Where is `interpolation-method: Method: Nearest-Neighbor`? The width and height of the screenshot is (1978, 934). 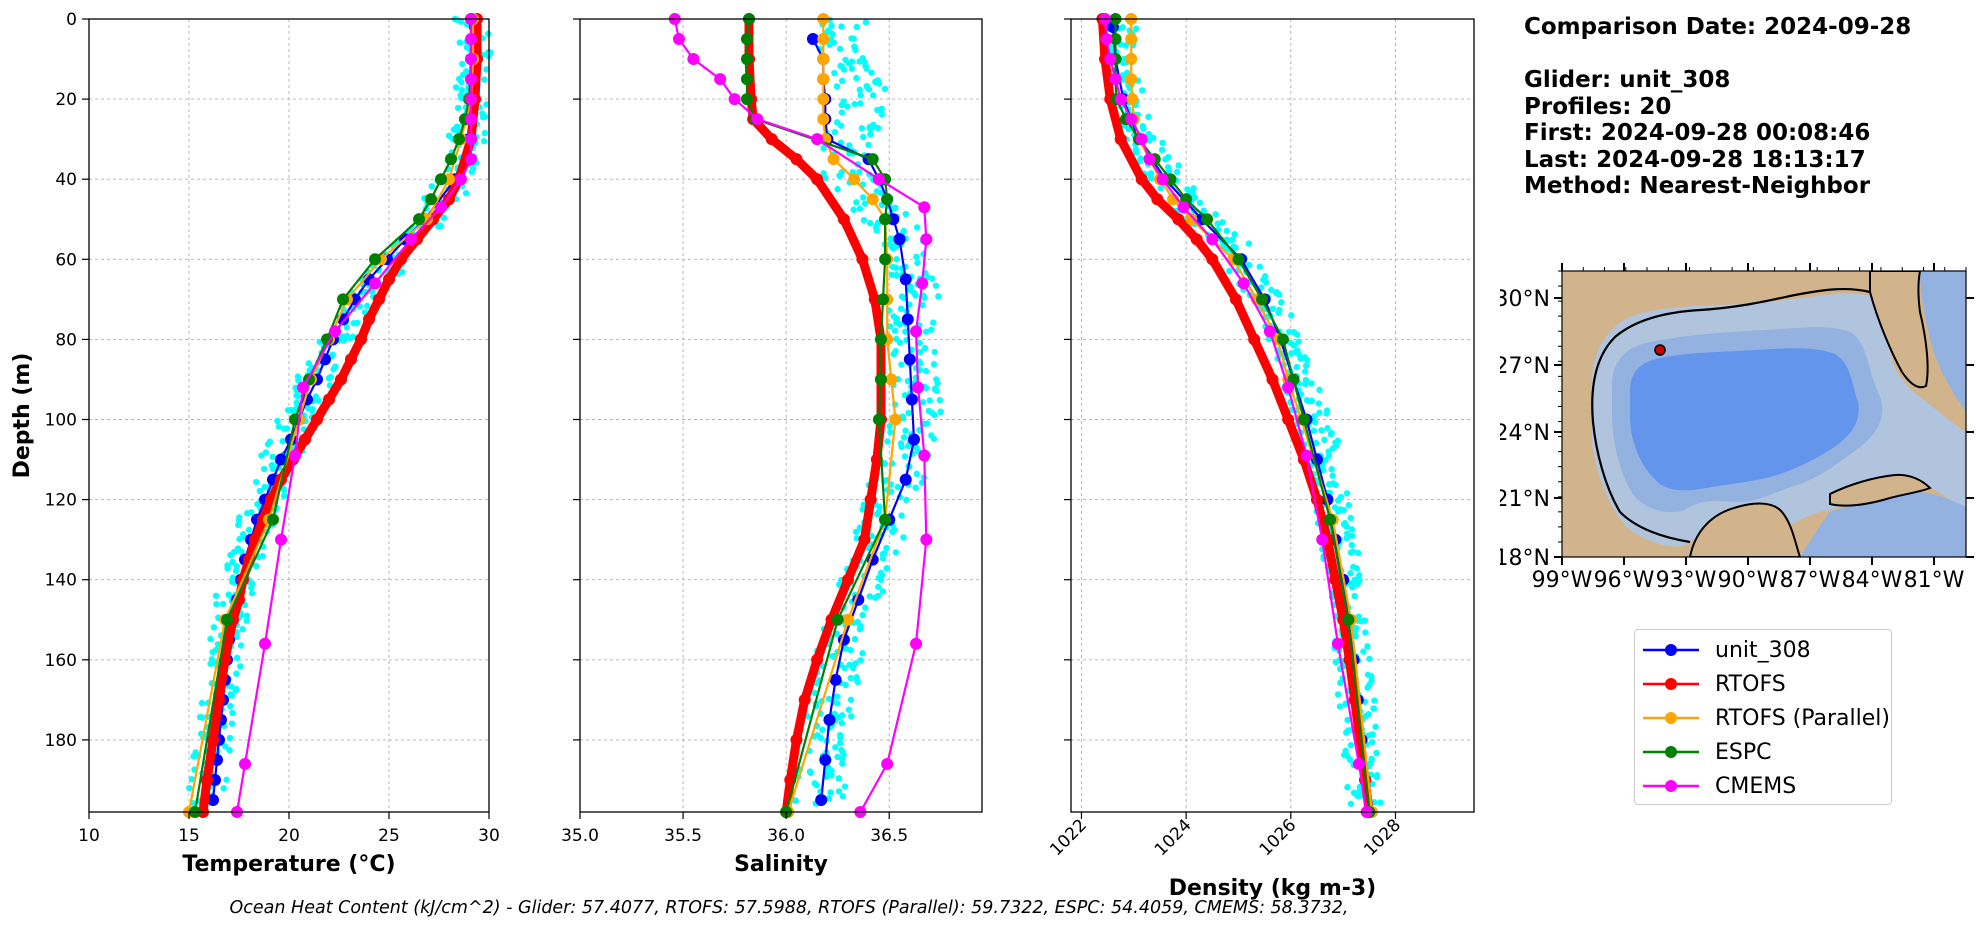 interpolation-method: Method: Nearest-Neighbor is located at coordinates (1697, 186).